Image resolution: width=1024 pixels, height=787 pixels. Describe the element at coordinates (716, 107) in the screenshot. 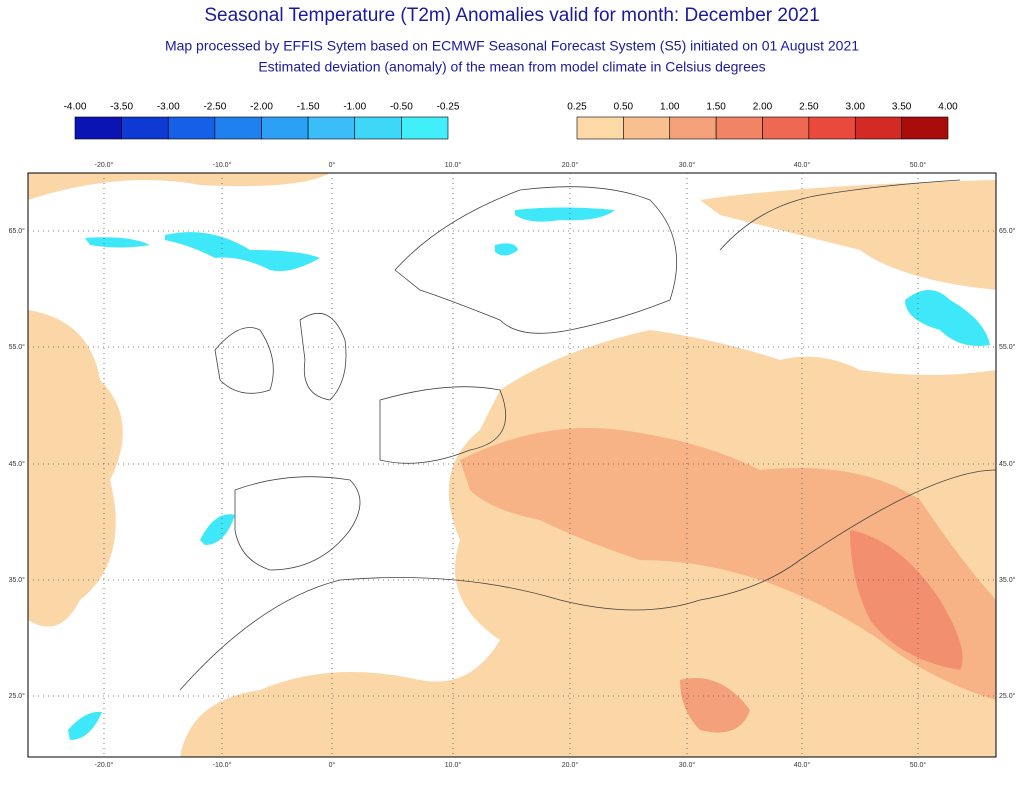

I see `colorbar-label: 1.50` at that location.